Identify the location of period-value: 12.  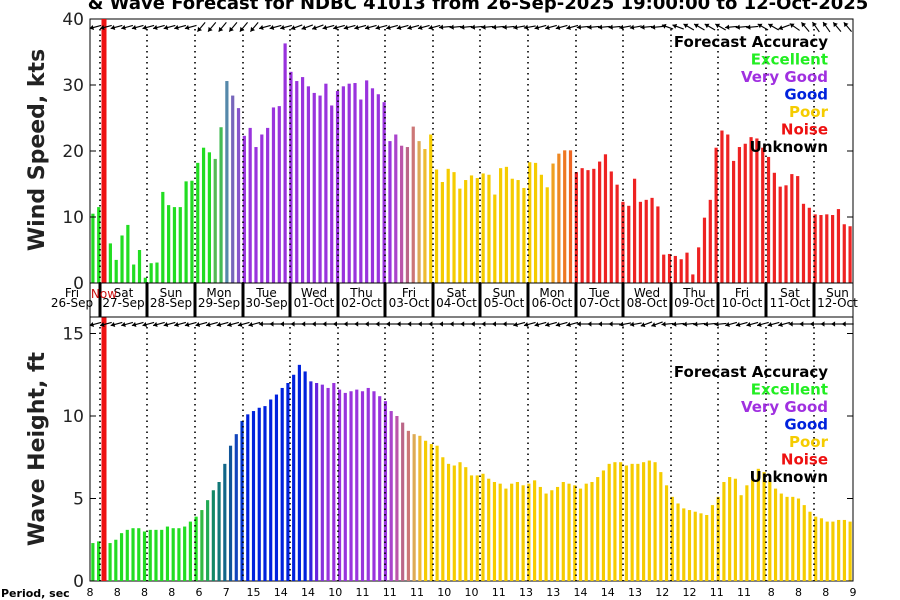
(662, 592).